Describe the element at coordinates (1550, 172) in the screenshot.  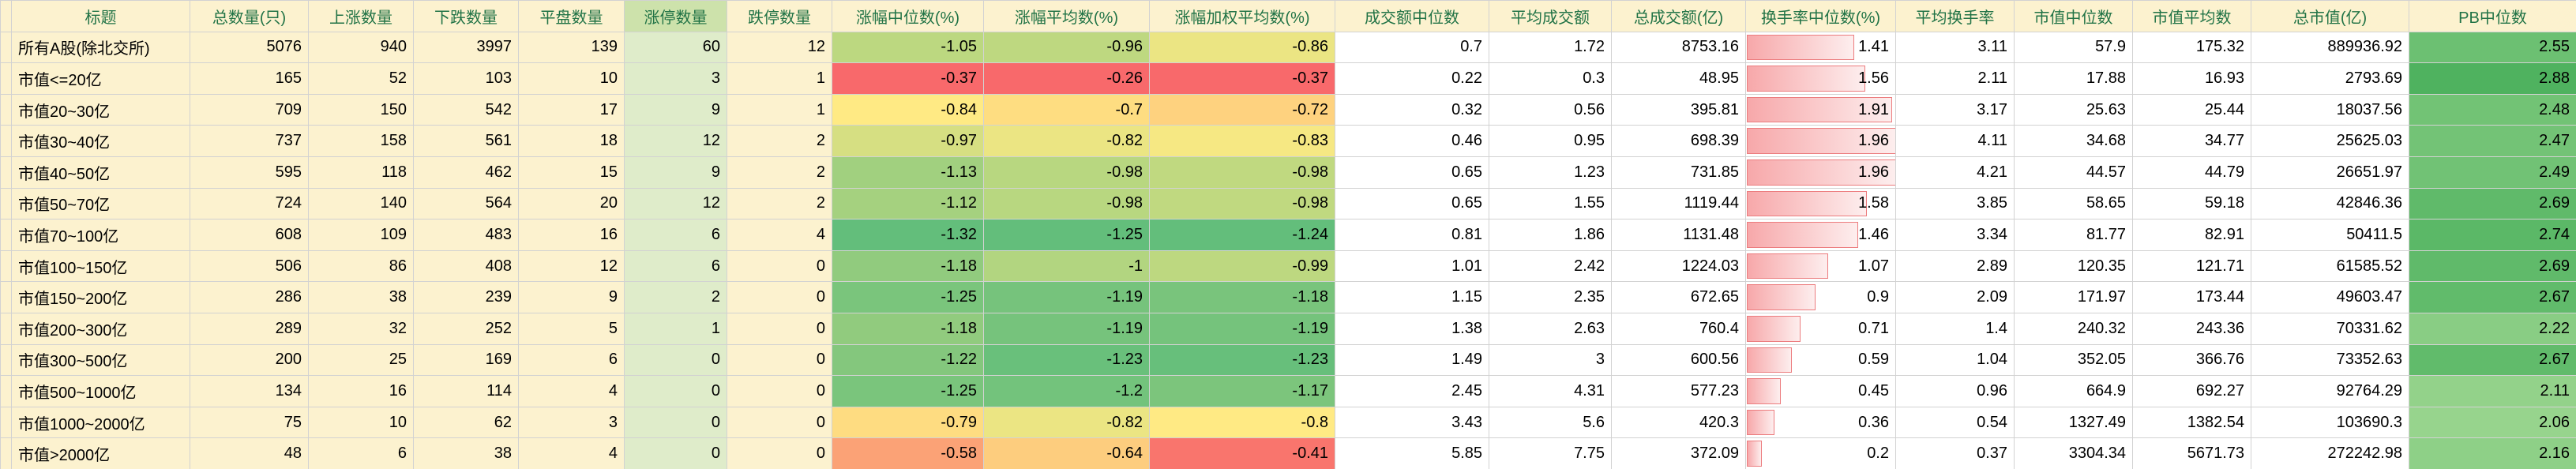
I see `value-cell: 1.23` at that location.